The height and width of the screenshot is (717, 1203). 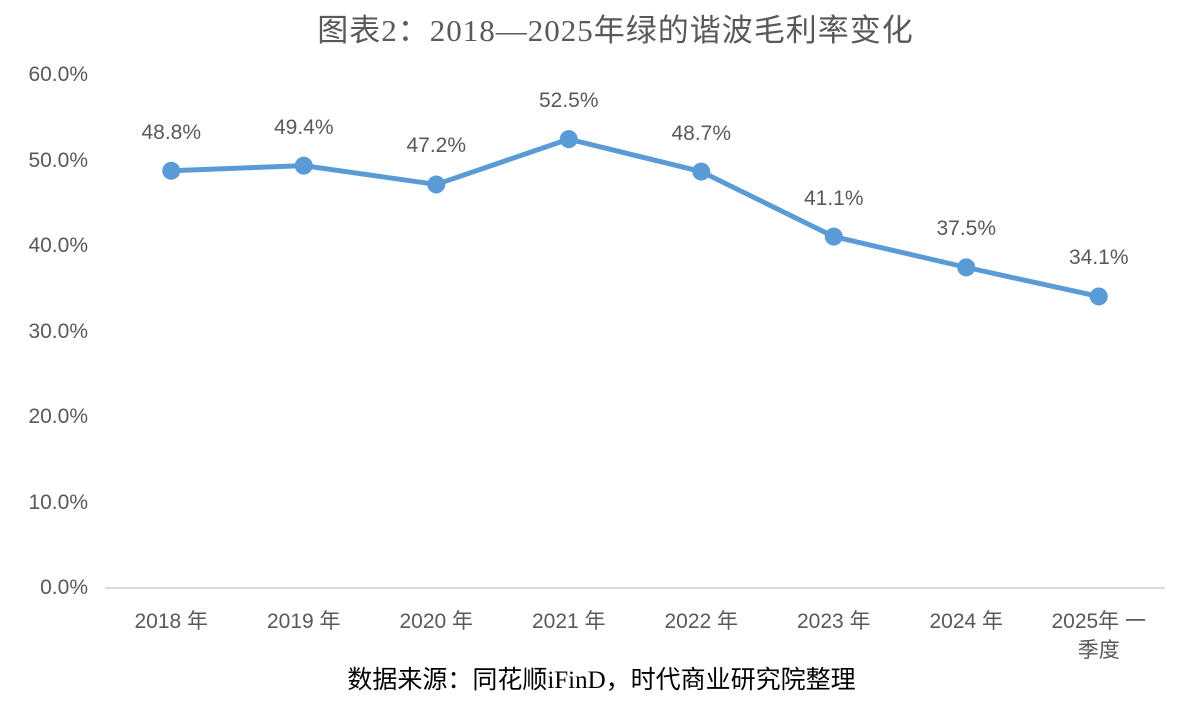 What do you see at coordinates (833, 621) in the screenshot?
I see `x-axis-tick-label: 2023 年` at bounding box center [833, 621].